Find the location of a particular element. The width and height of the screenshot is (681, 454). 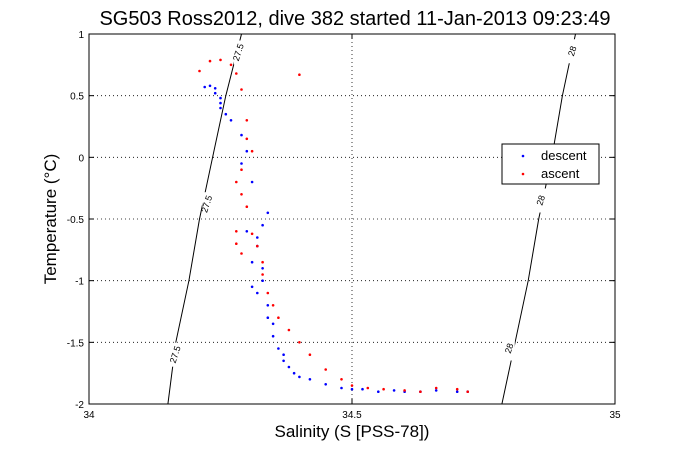

y-tick-label: -1.5 is located at coordinates (76, 343).